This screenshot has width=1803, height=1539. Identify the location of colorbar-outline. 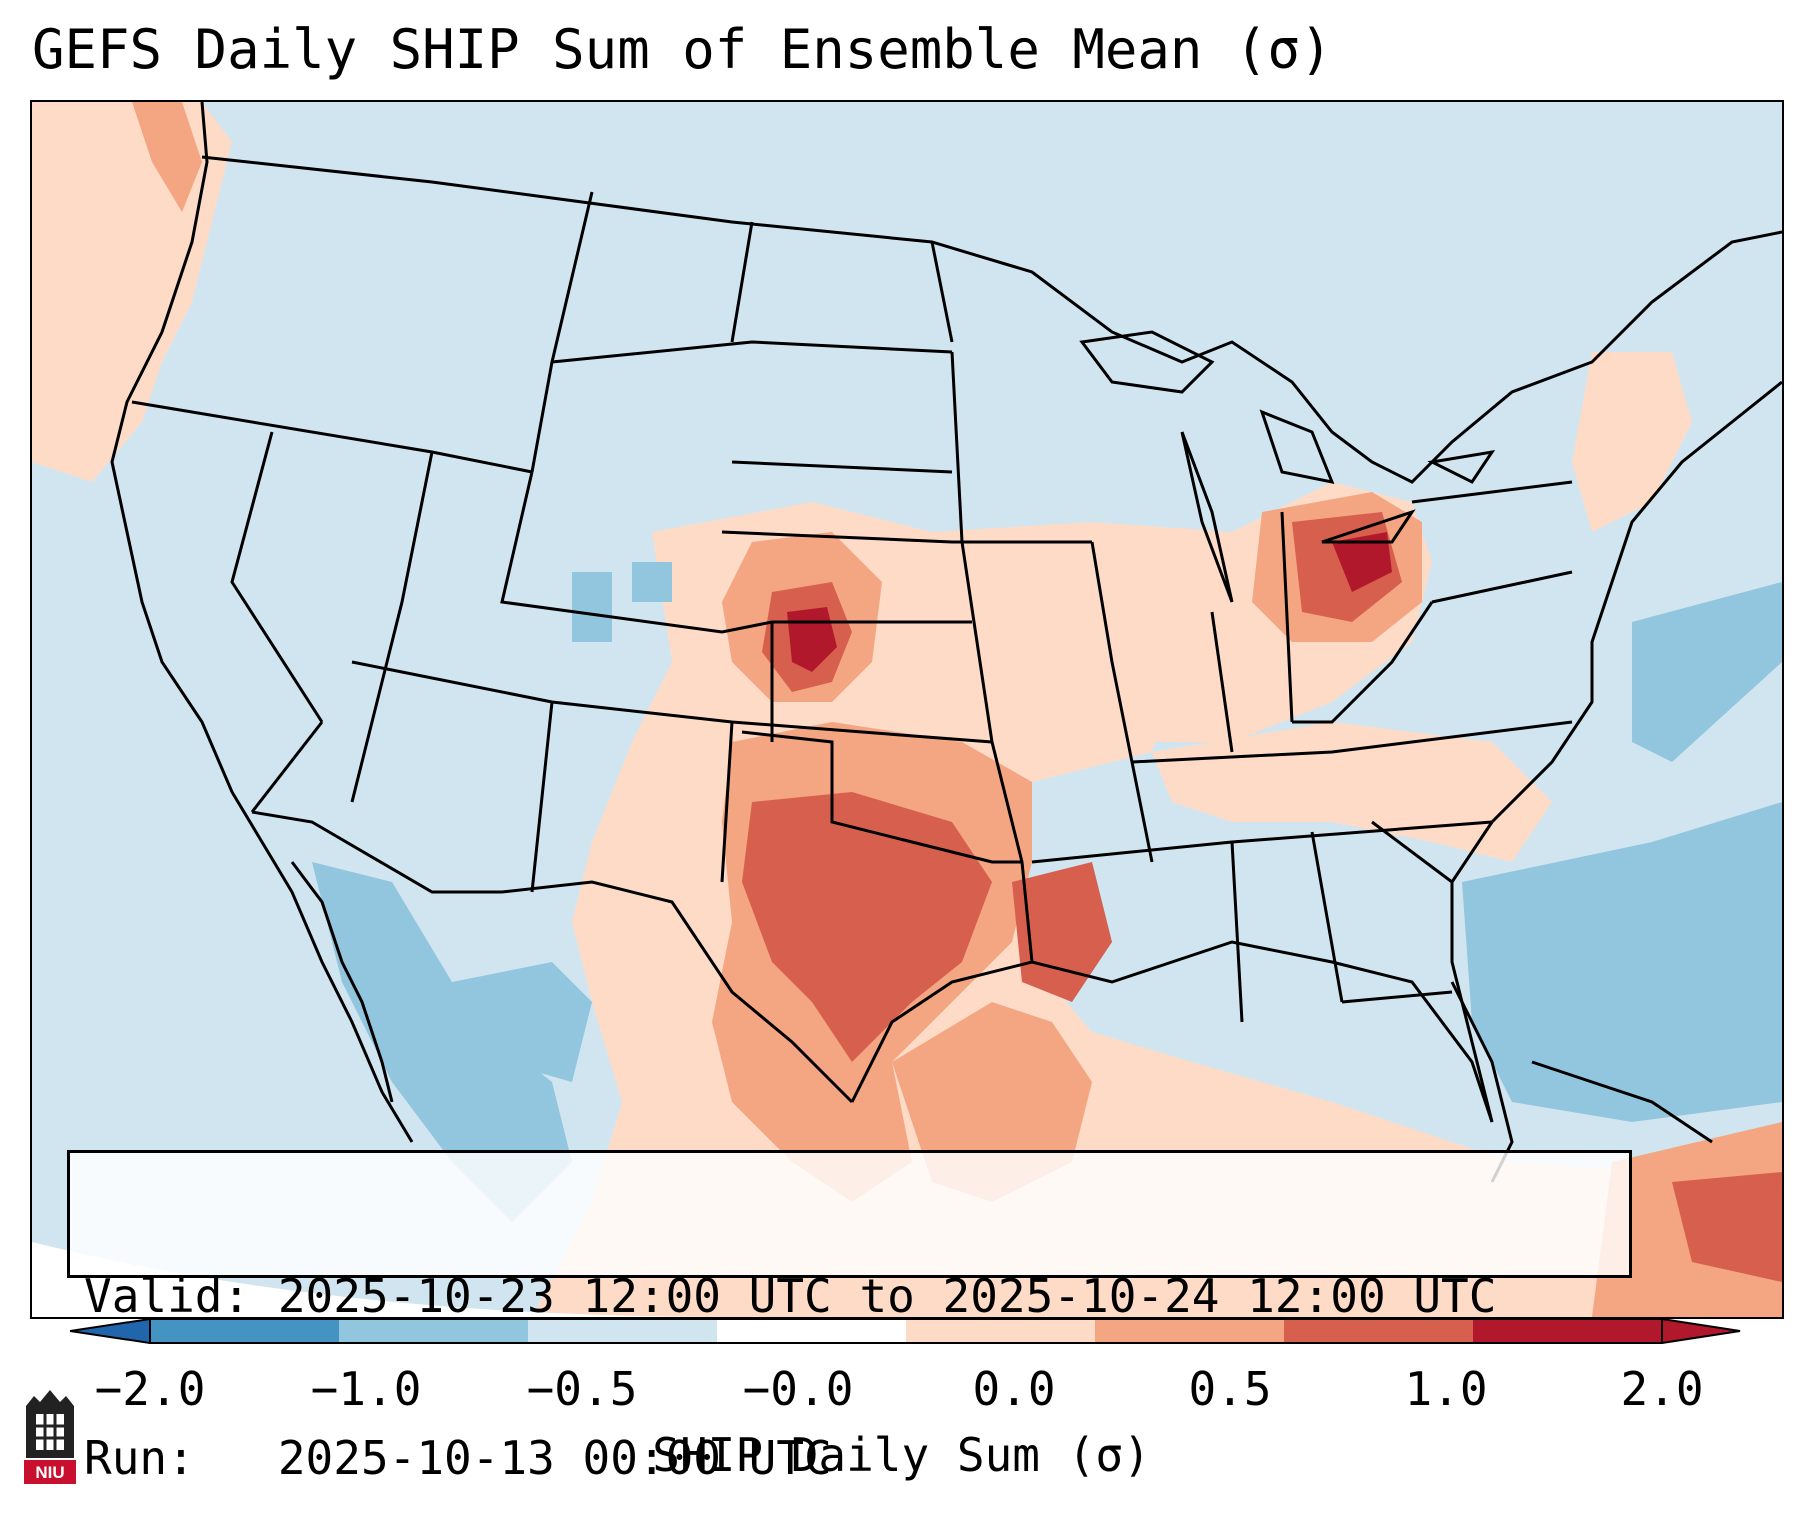
(906, 1331).